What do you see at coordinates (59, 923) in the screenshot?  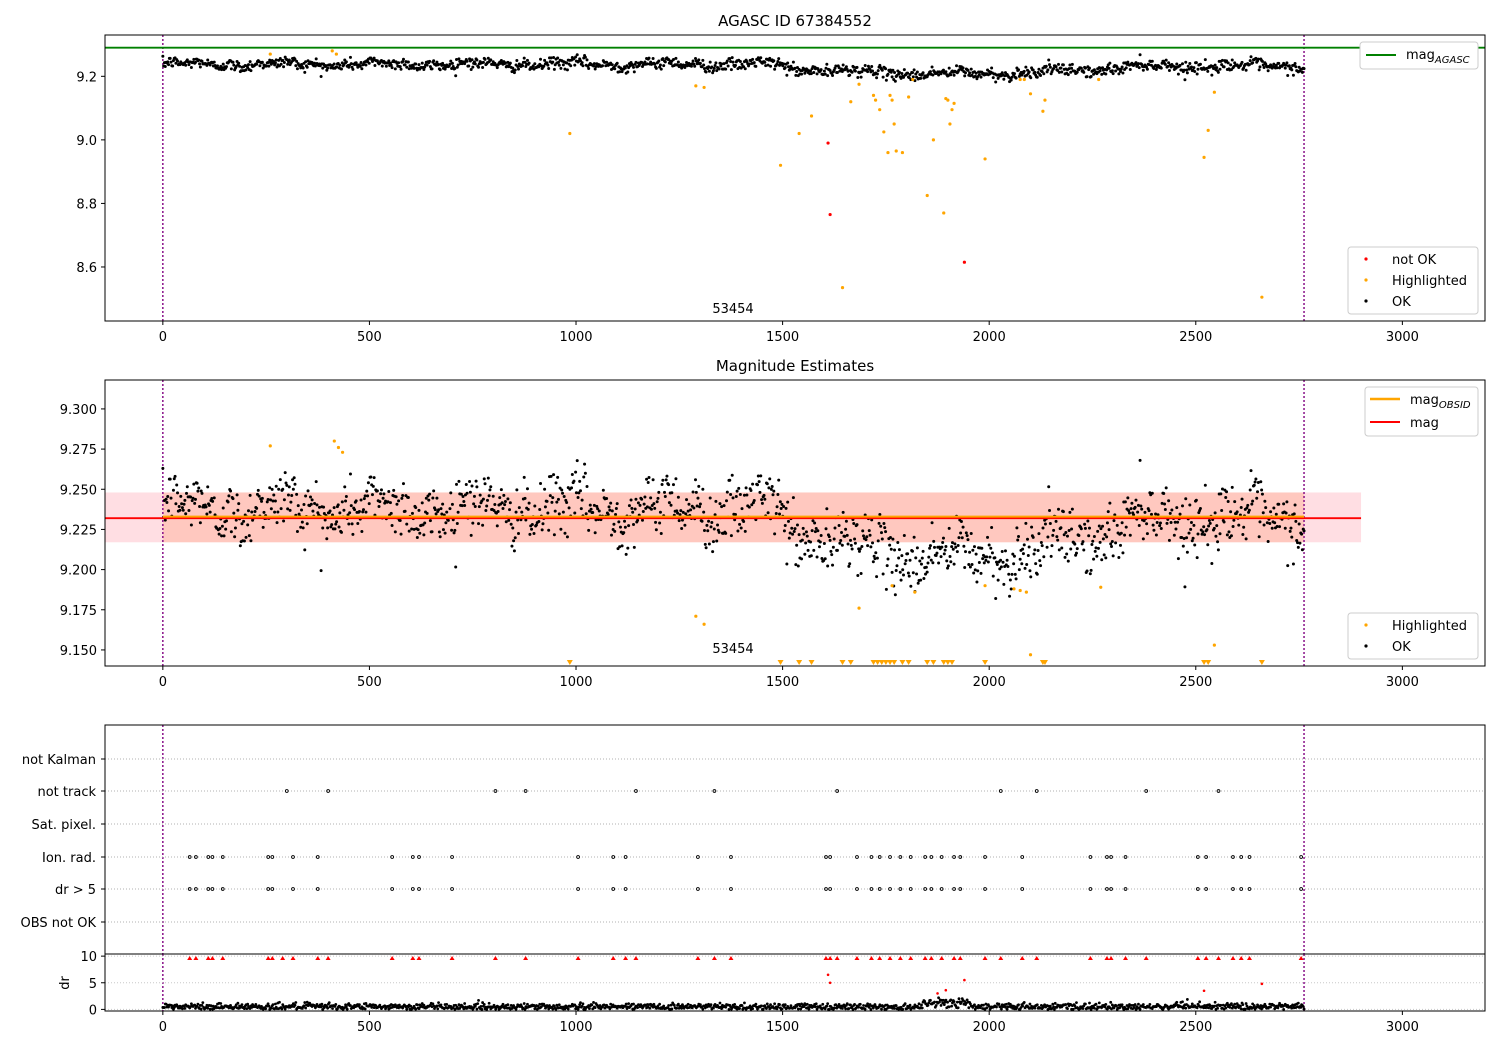 I see `flag-row-label: OBS not OK` at bounding box center [59, 923].